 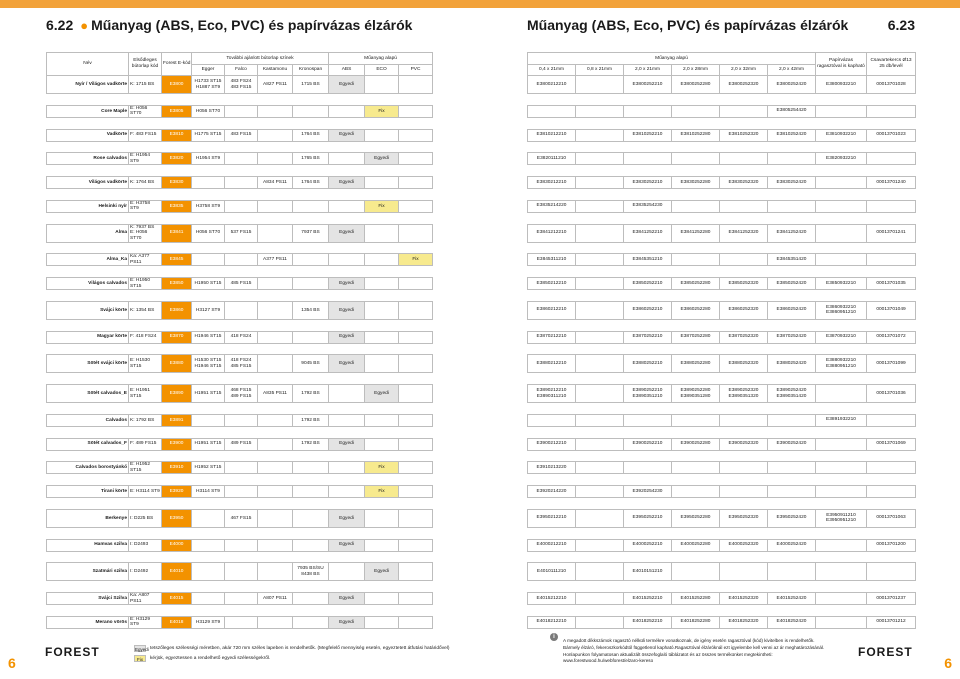 What do you see at coordinates (647, 233) in the screenshot?
I see `code-20x21: E3841252210` at bounding box center [647, 233].